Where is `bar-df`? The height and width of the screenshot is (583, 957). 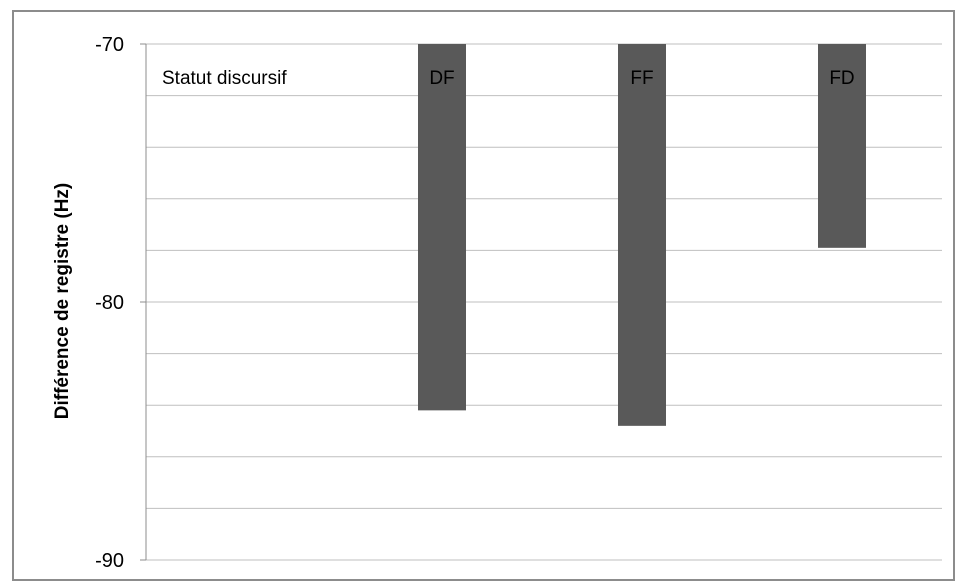 bar-df is located at coordinates (442, 227).